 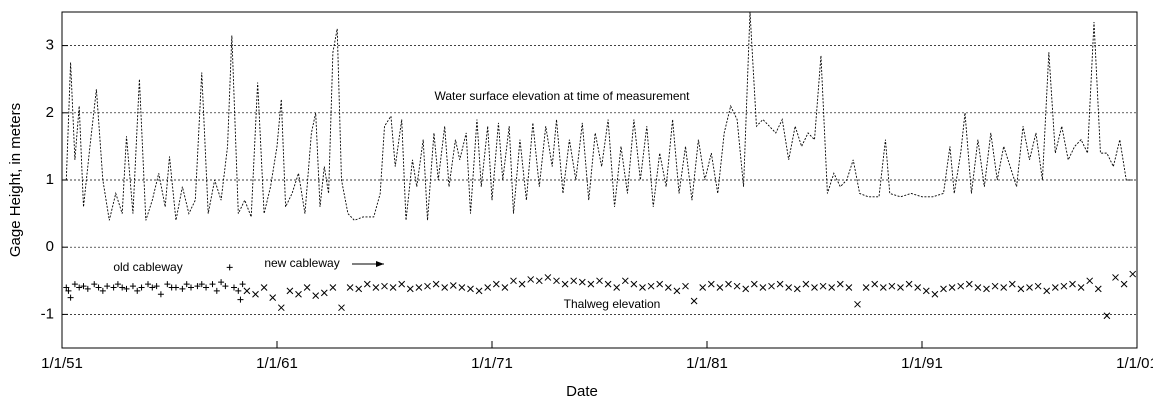 What do you see at coordinates (612, 304) in the screenshot?
I see `annotation: Thalweg elevation` at bounding box center [612, 304].